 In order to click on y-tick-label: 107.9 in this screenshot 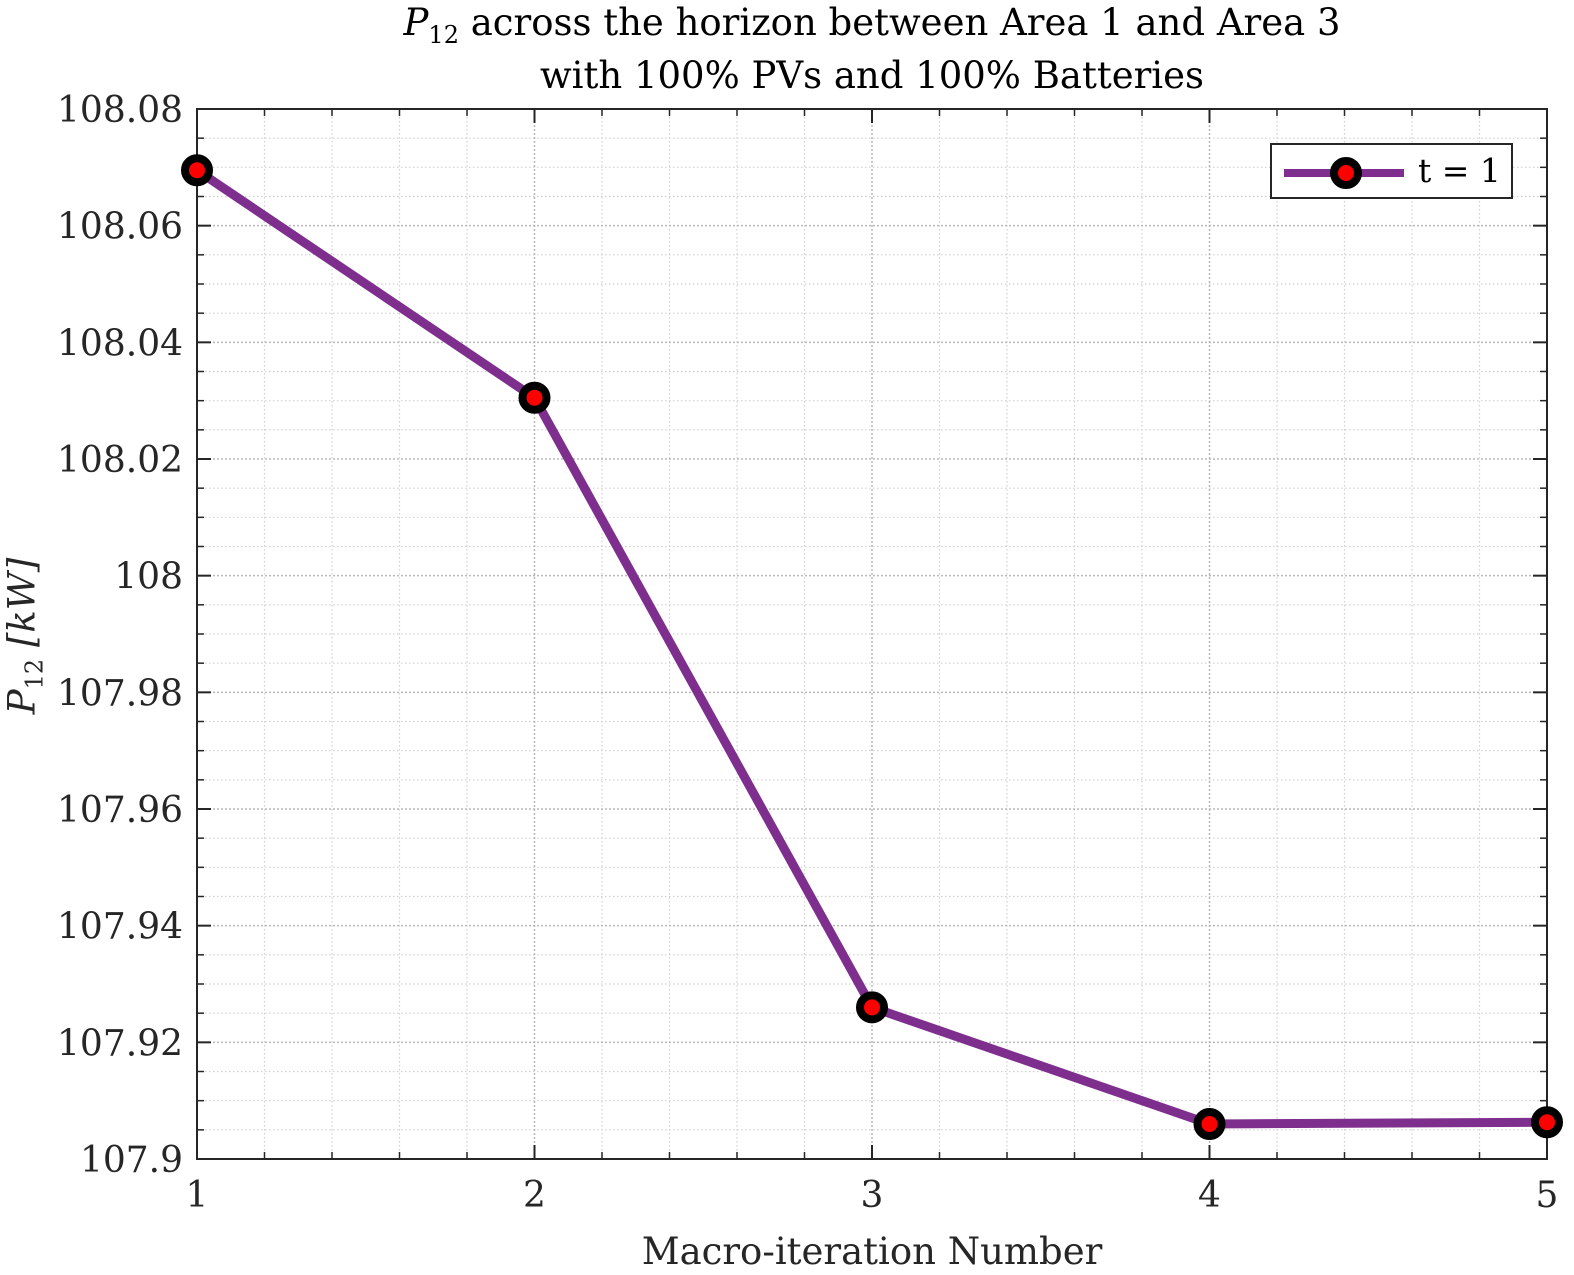, I will do `click(131, 1160)`.